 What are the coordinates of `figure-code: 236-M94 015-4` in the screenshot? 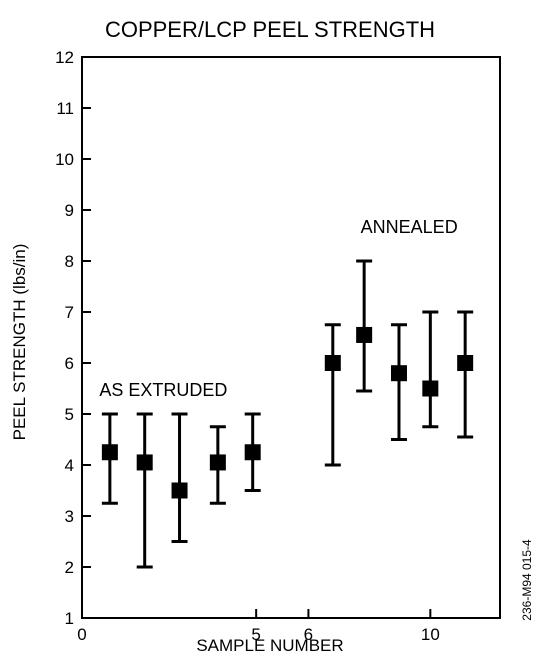 It's located at (527, 580).